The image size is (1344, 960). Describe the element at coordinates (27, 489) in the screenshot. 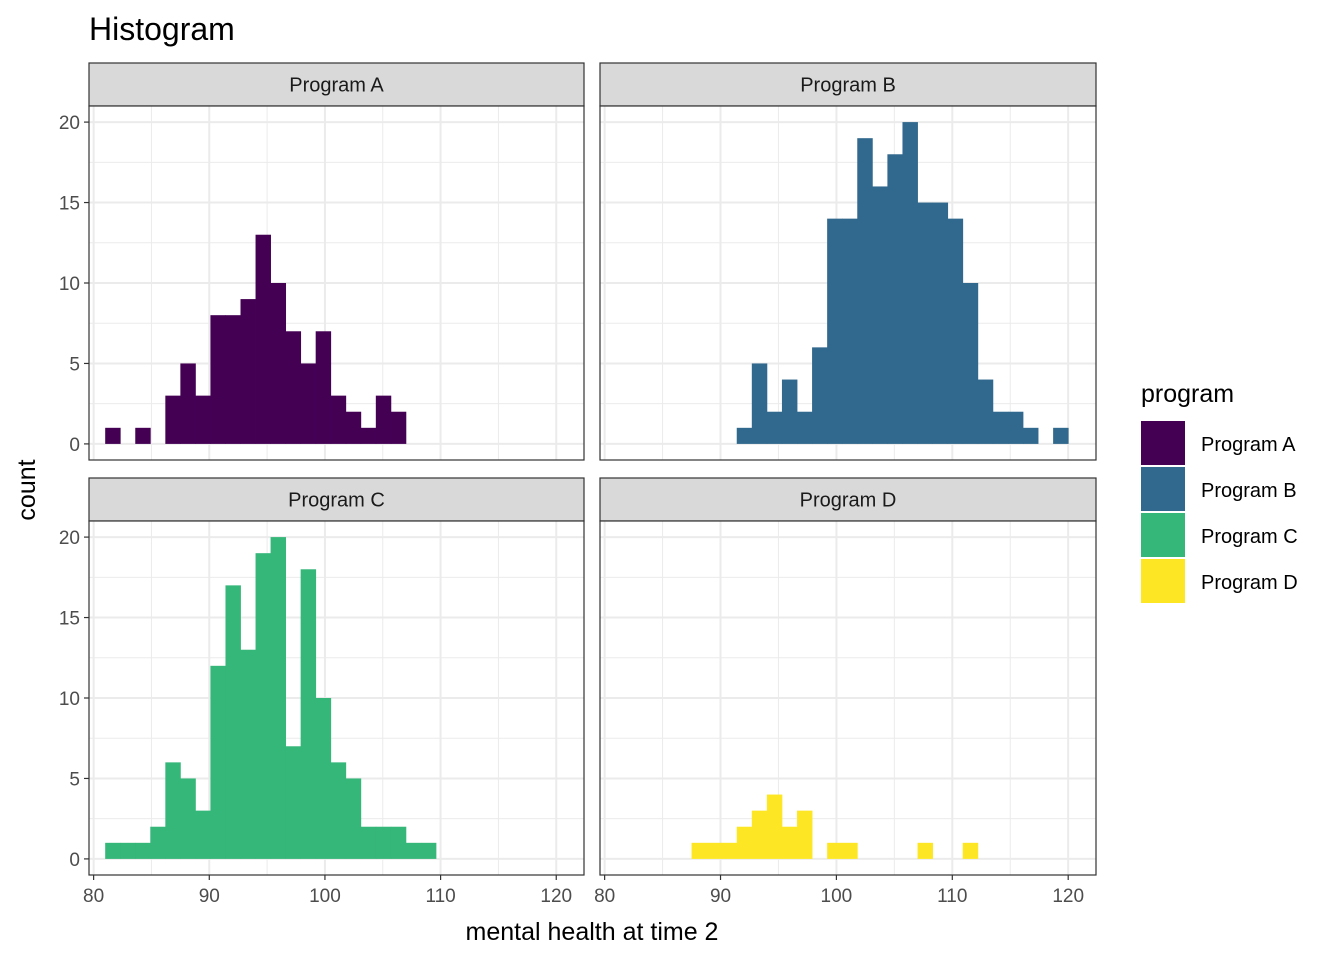

I see `y-axis-title: count` at that location.